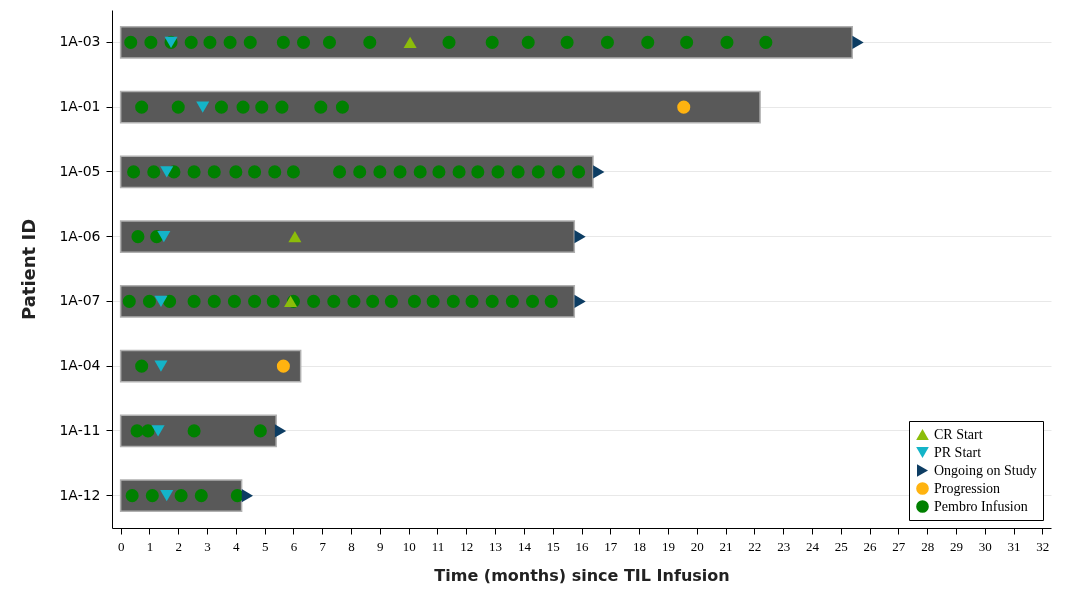 This screenshot has width=1086, height=597. I want to click on x-tick-label: 6, so click(294, 546).